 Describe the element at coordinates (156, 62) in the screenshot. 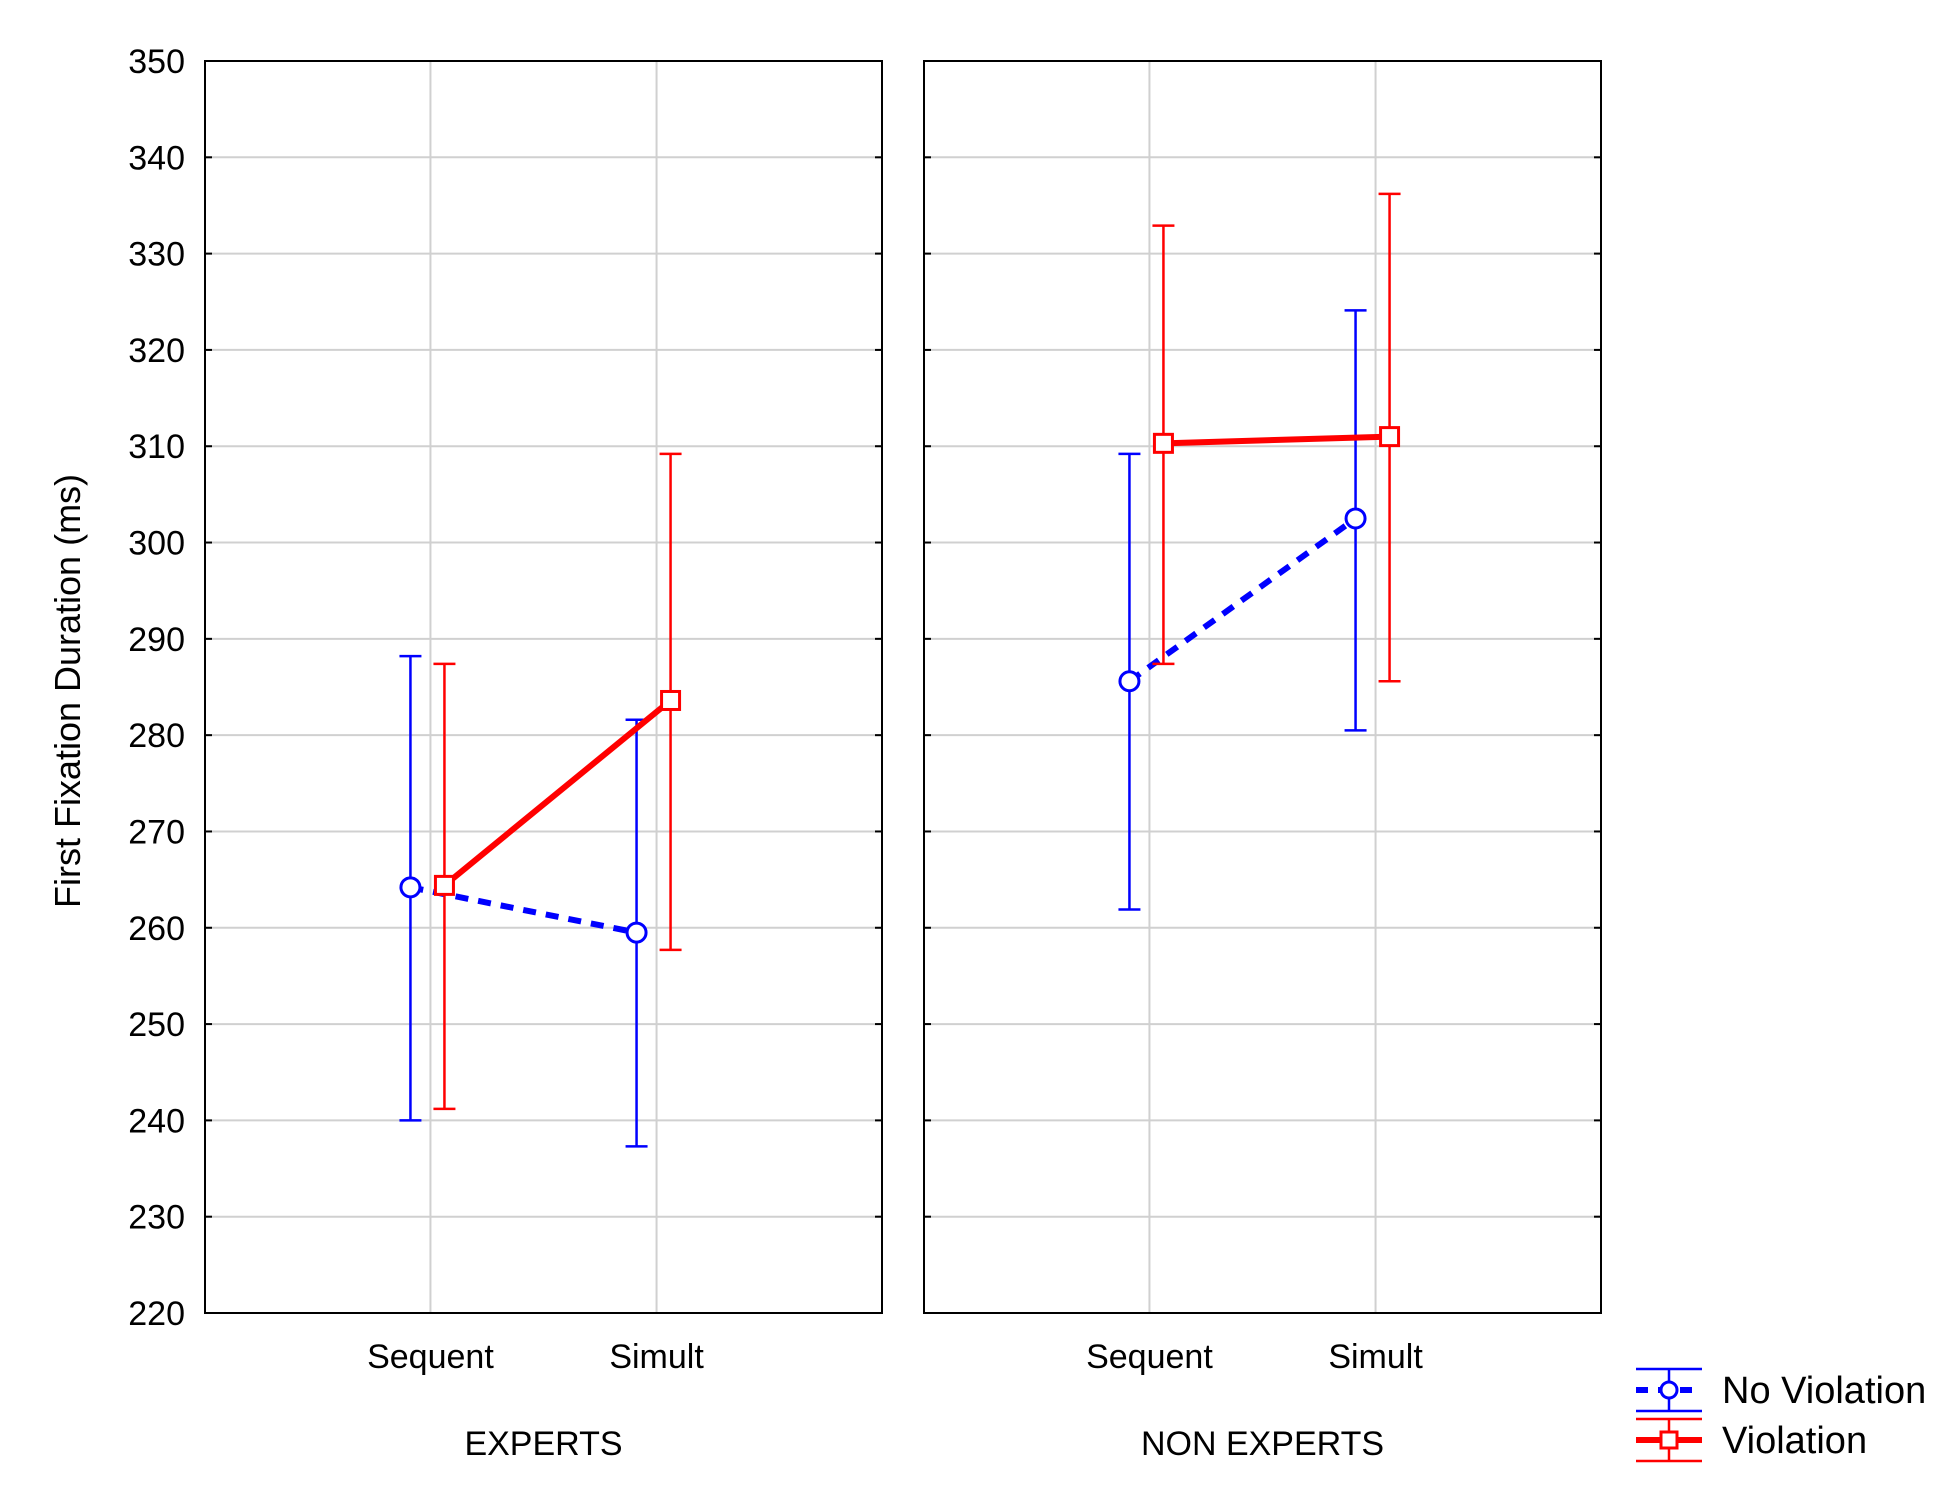

I see `y-tick-label: 350` at that location.